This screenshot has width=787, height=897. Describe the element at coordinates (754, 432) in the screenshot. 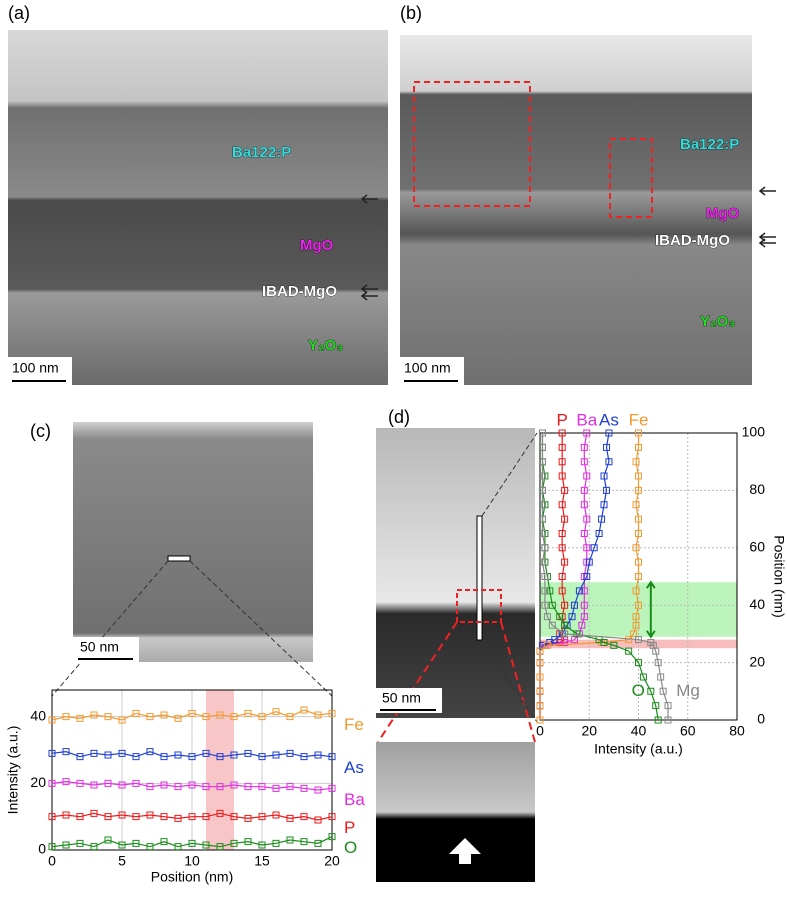

I see `y-tick-label: 100` at that location.